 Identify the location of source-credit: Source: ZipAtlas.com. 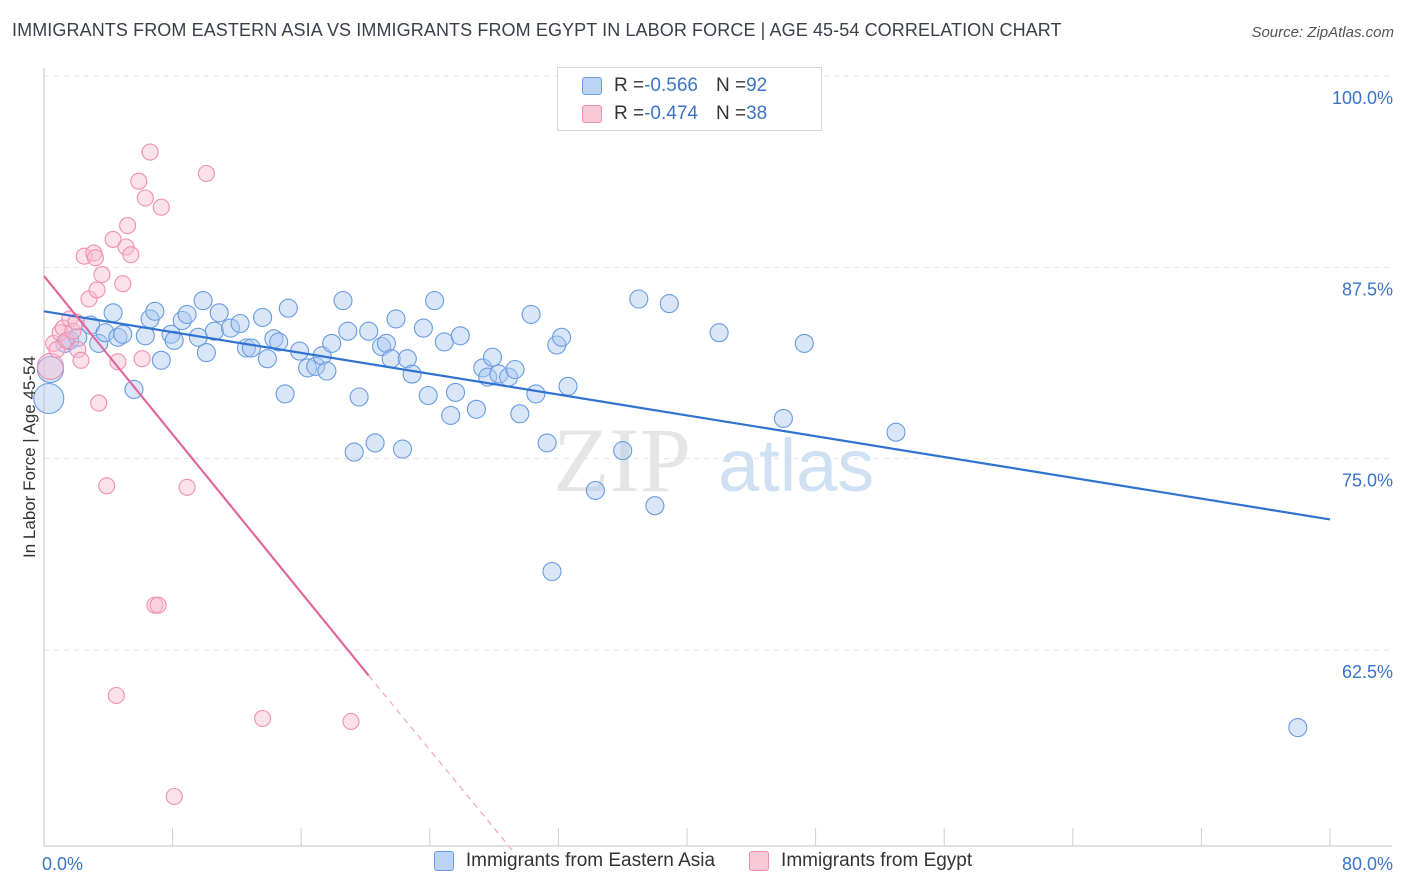
(1322, 32).